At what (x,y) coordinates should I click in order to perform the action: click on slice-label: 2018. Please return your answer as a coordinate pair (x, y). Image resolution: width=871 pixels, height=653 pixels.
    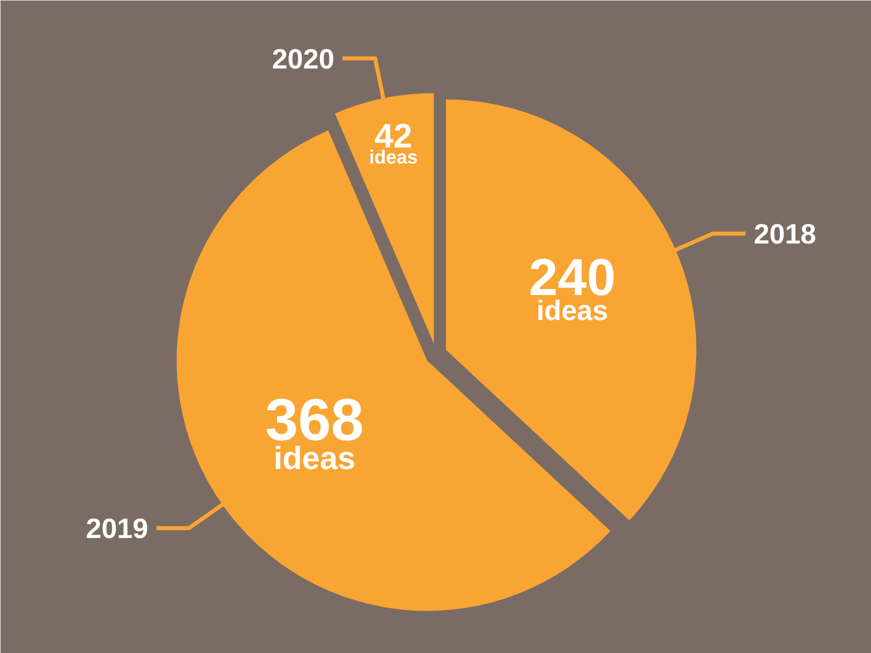
    Looking at the image, I should click on (785, 234).